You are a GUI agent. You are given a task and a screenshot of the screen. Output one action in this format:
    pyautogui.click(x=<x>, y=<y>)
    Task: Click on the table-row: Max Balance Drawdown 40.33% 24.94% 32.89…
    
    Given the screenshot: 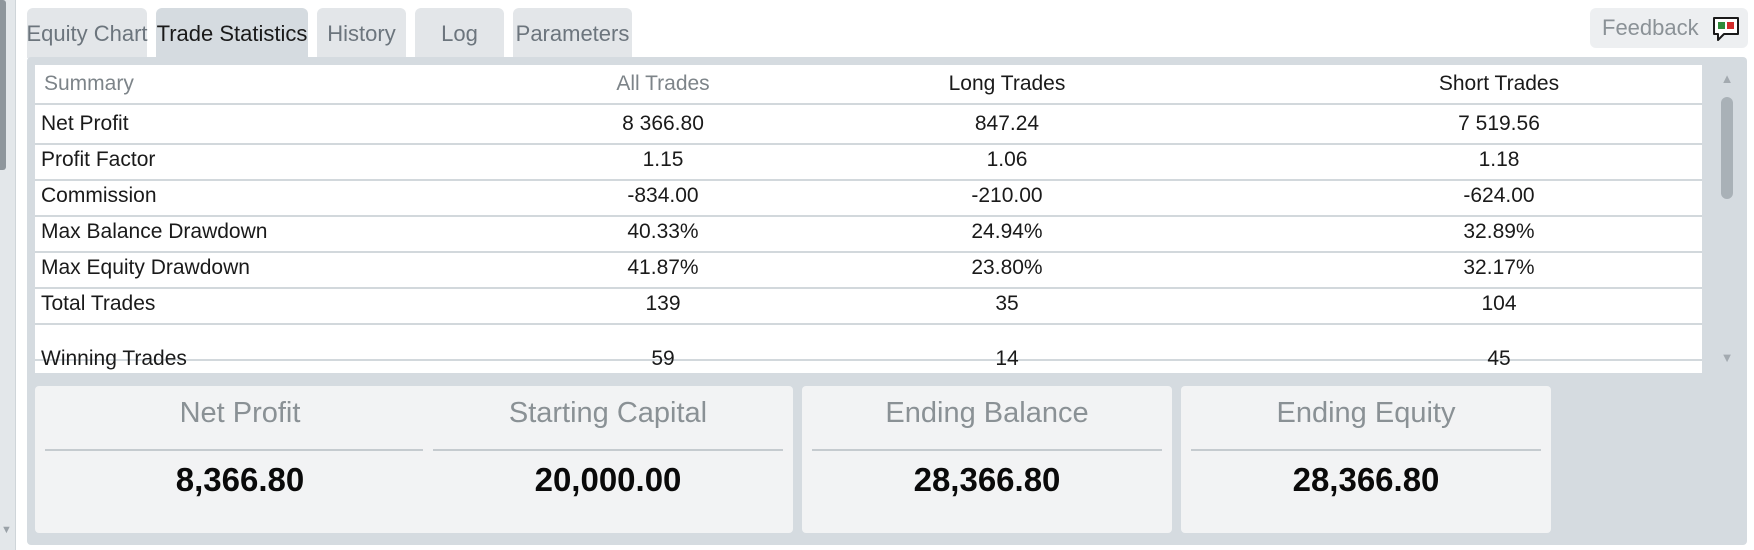 What is the action you would take?
    pyautogui.click(x=868, y=233)
    